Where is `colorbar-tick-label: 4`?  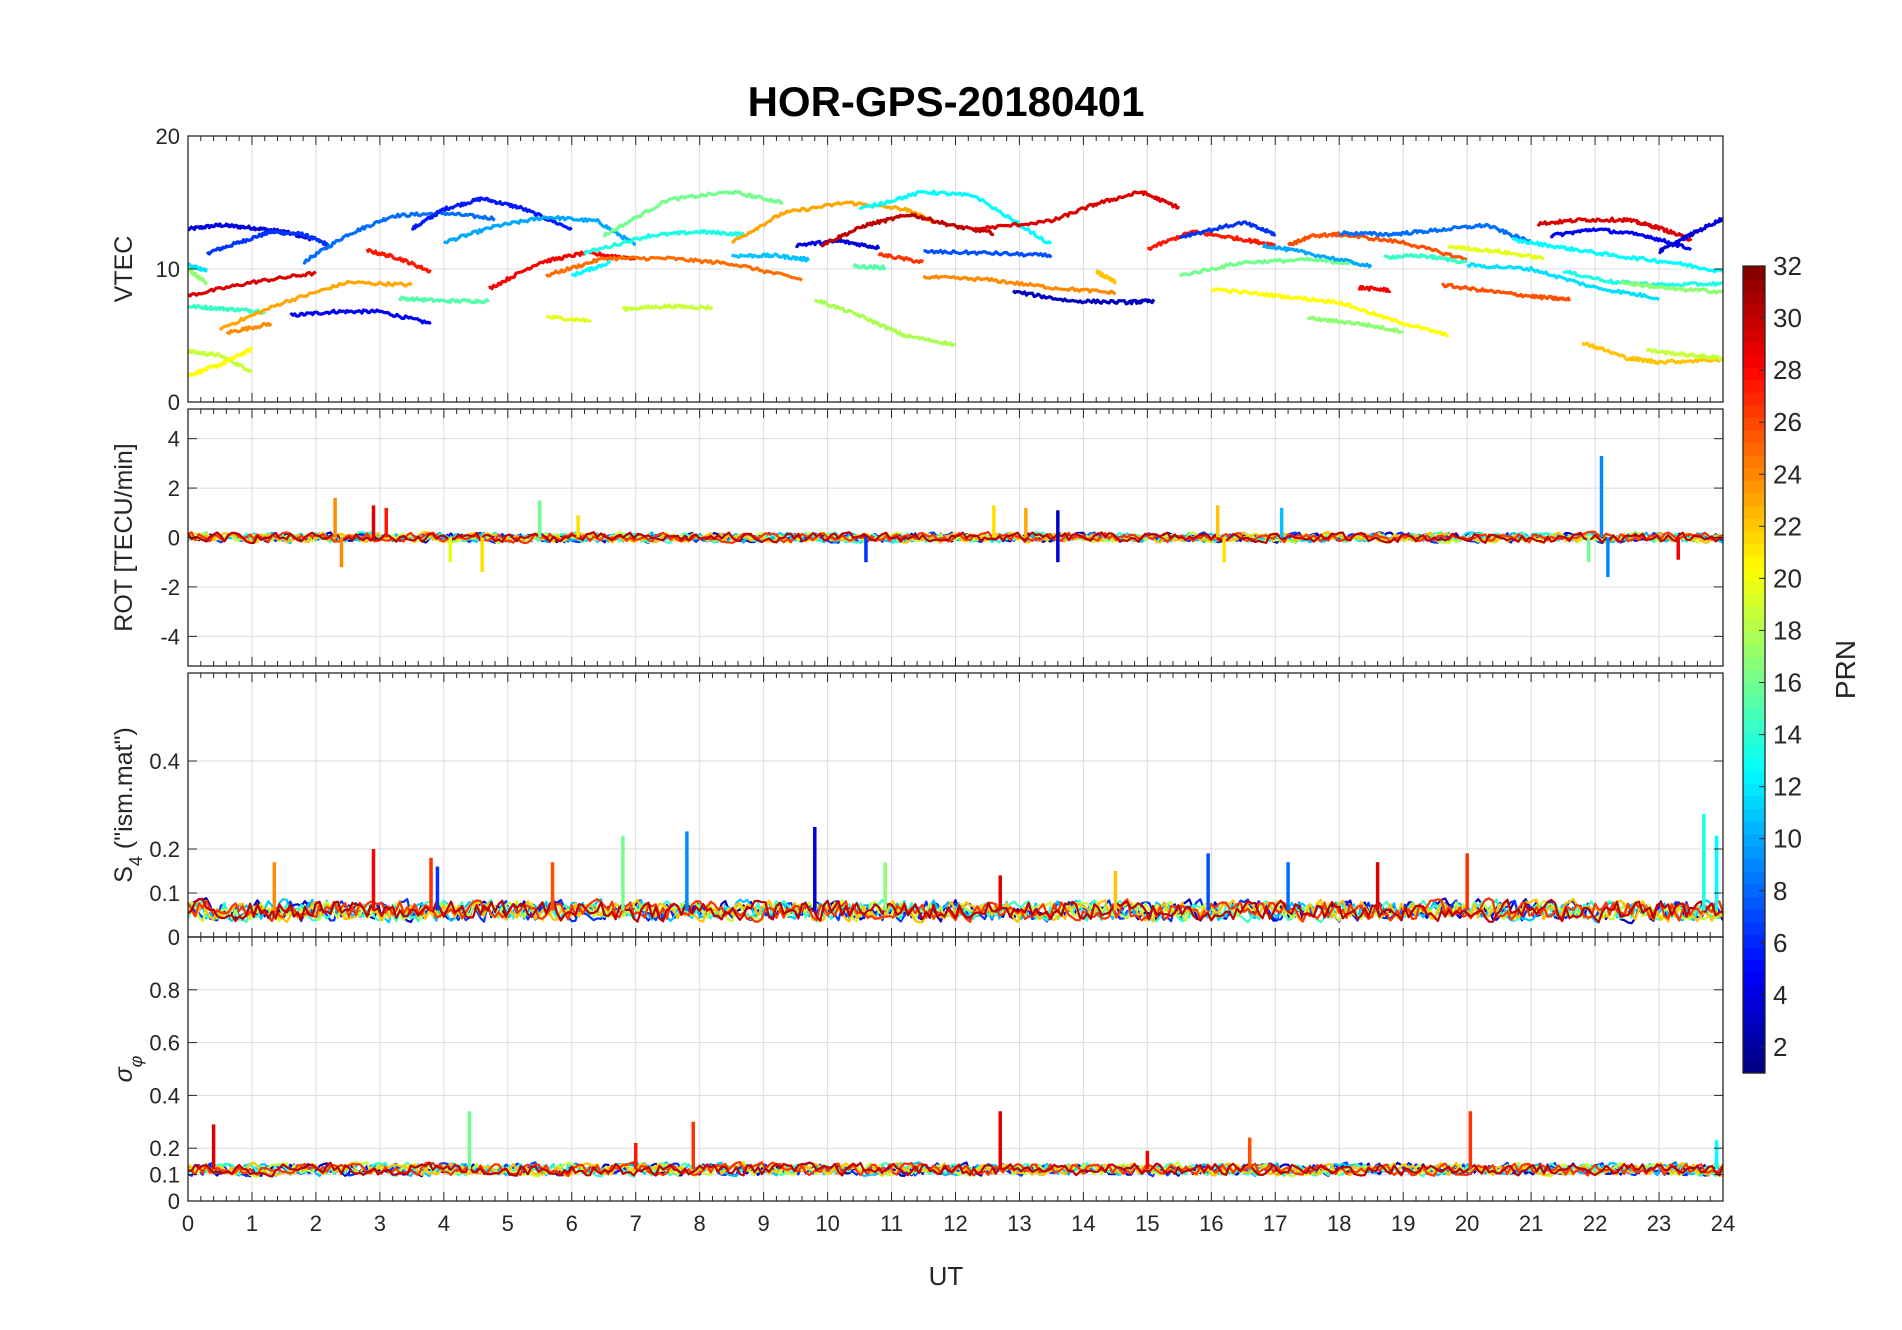
colorbar-tick-label: 4 is located at coordinates (1780, 995).